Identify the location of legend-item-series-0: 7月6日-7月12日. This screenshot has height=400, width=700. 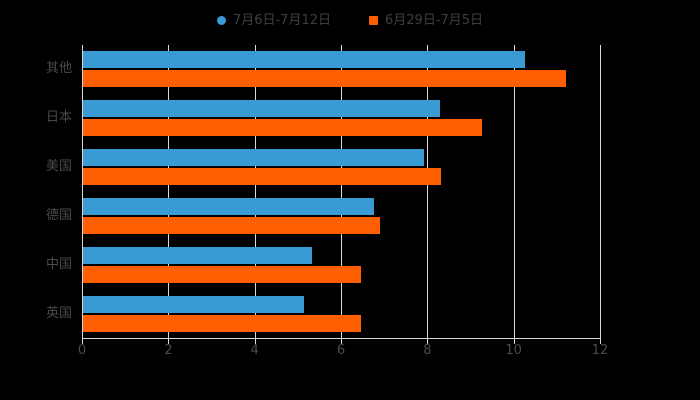
(273, 20).